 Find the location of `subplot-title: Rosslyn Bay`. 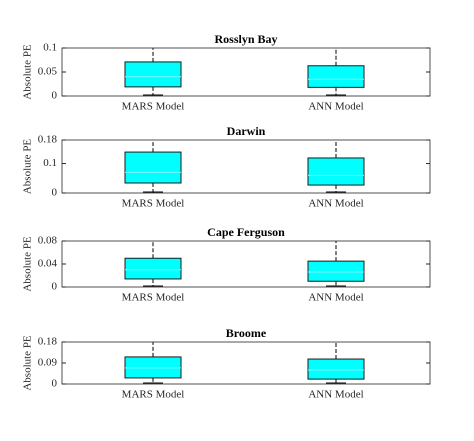

subplot-title: Rosslyn Bay is located at coordinates (245, 39).